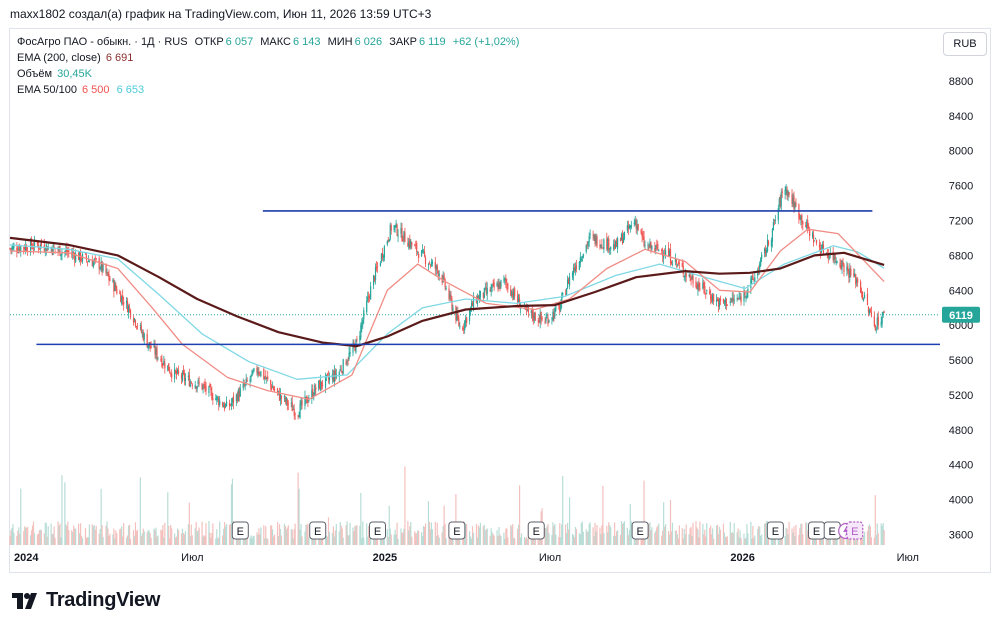 This screenshot has width=1000, height=629. I want to click on legend-volume-row: Объём 30,45K, so click(268, 74).